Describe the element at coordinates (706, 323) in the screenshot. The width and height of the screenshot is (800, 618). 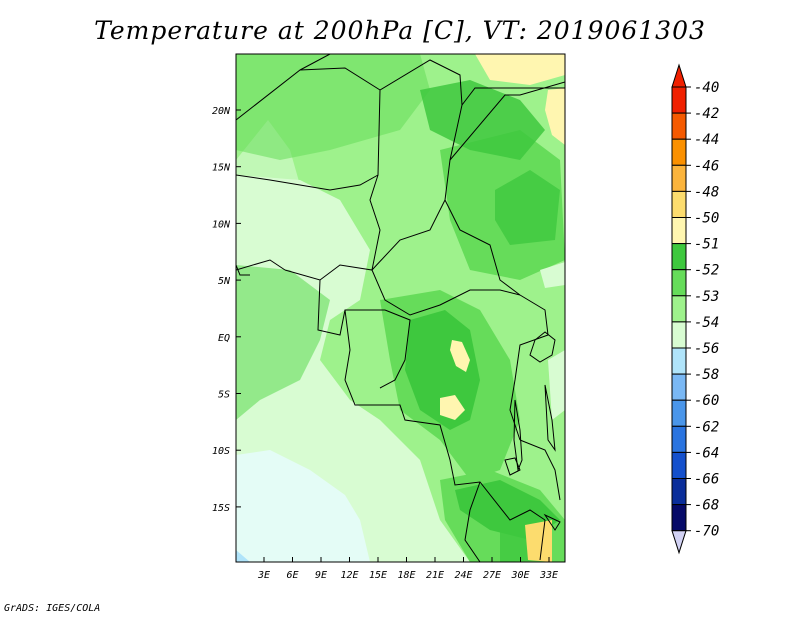
I see `colorbar-label: -54` at that location.